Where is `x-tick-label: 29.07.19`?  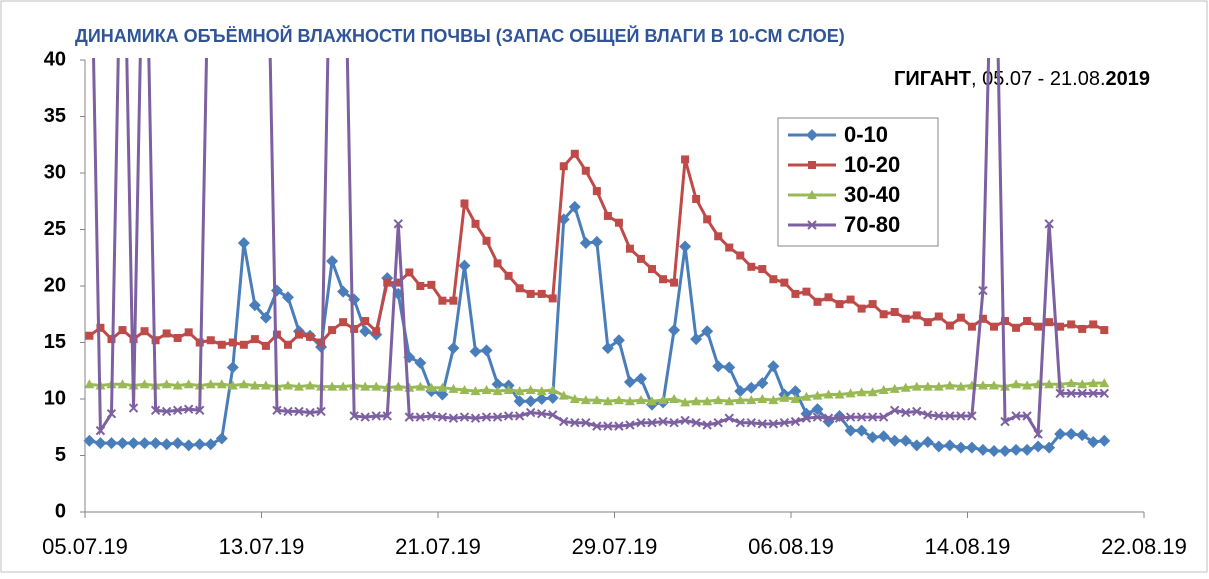 x-tick-label: 29.07.19 is located at coordinates (615, 546).